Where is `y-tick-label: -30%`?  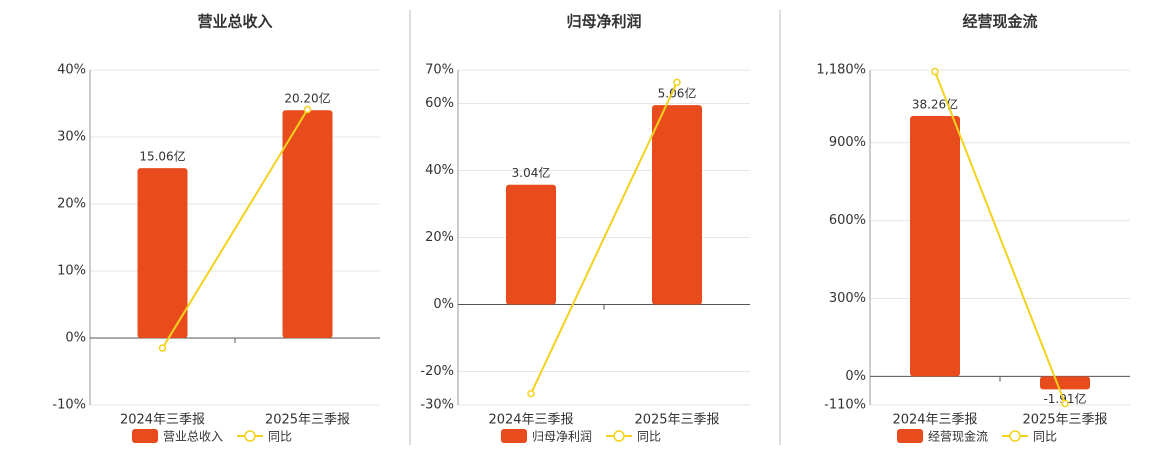 y-tick-label: -30% is located at coordinates (437, 405).